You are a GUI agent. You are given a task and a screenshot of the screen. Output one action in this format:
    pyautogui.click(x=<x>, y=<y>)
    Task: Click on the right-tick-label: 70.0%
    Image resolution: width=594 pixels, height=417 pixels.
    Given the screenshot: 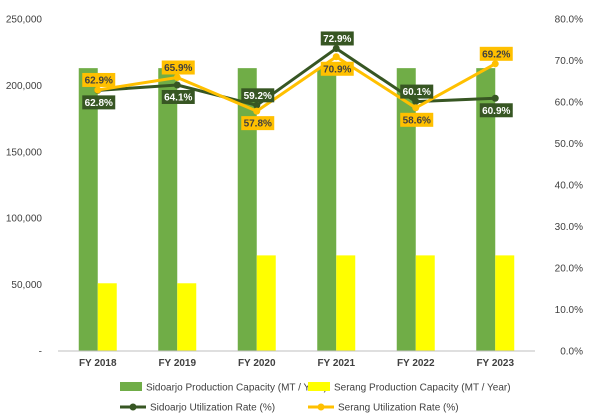 What is the action you would take?
    pyautogui.click(x=569, y=61)
    